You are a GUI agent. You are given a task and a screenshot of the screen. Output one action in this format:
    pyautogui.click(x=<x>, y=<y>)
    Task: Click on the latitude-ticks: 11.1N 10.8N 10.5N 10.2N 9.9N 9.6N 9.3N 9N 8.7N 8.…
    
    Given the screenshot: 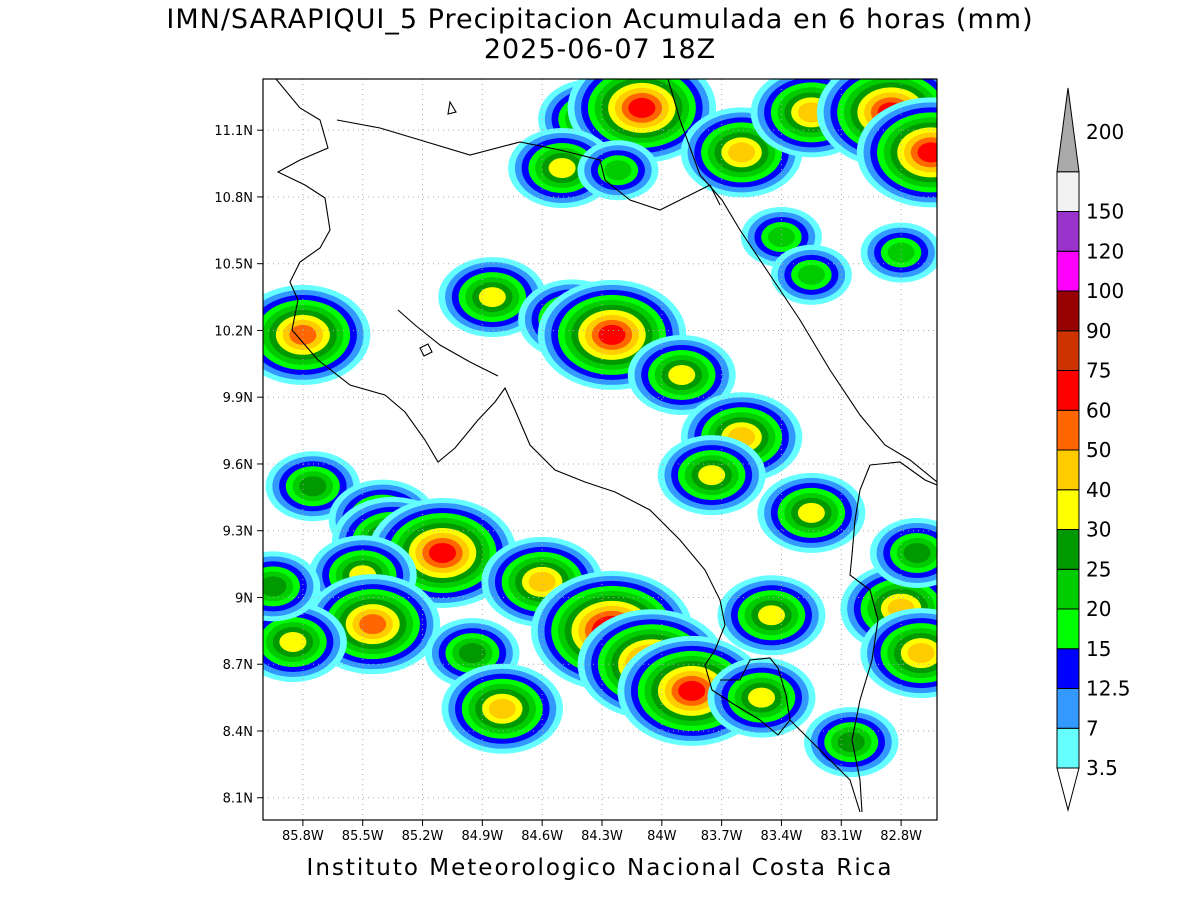 What is the action you would take?
    pyautogui.click(x=238, y=465)
    